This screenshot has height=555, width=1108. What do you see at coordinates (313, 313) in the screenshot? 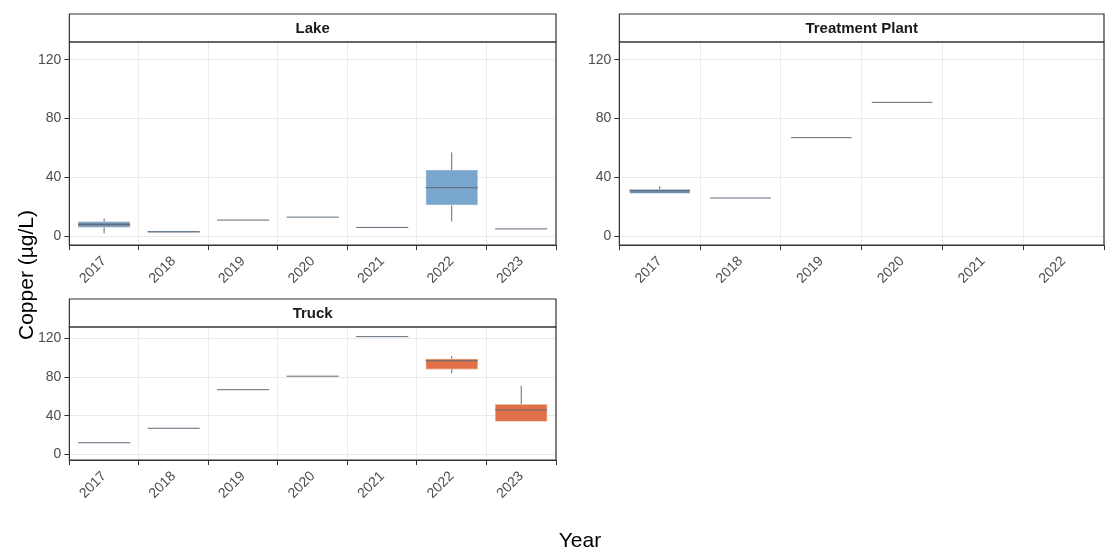
I see `chart-title: Truck` at bounding box center [313, 313].